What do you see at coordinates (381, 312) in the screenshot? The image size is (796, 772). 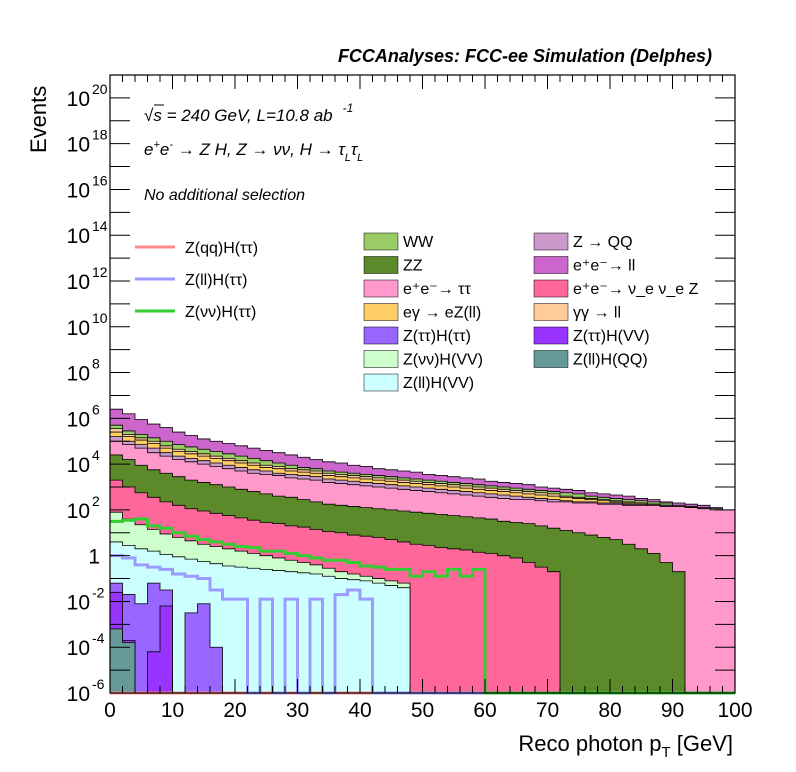 I see `legend-swatch-e-ez-ll` at bounding box center [381, 312].